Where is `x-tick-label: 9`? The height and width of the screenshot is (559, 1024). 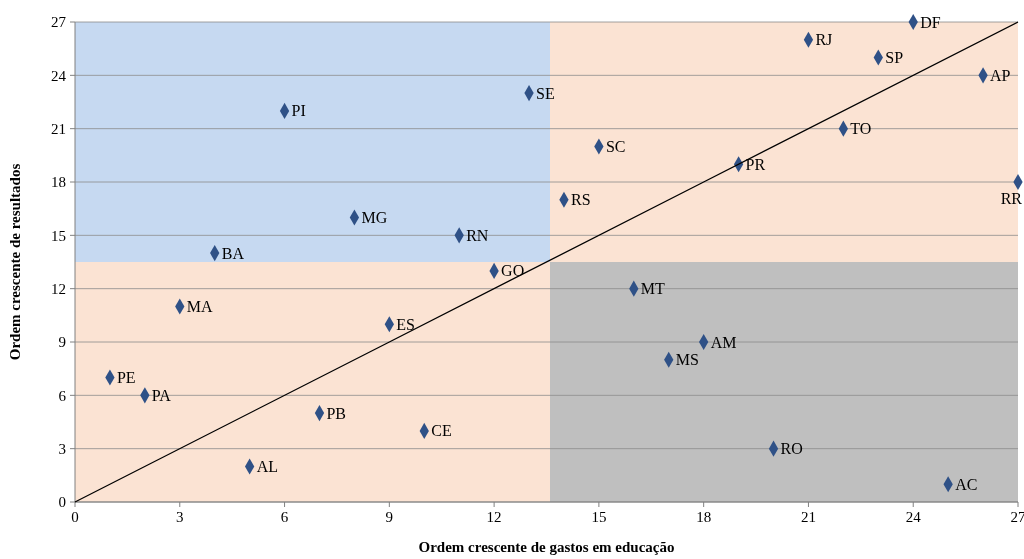 x-tick-label: 9 is located at coordinates (389, 517).